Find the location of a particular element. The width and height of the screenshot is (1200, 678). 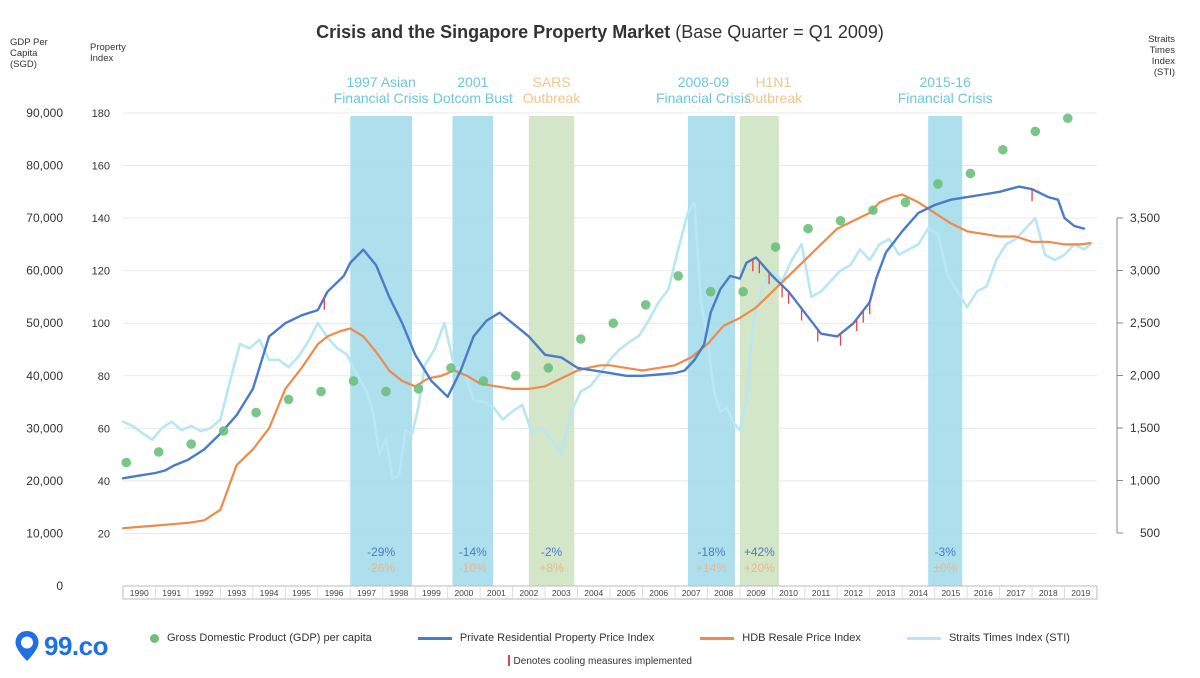

legend-sti-line is located at coordinates (923, 638).